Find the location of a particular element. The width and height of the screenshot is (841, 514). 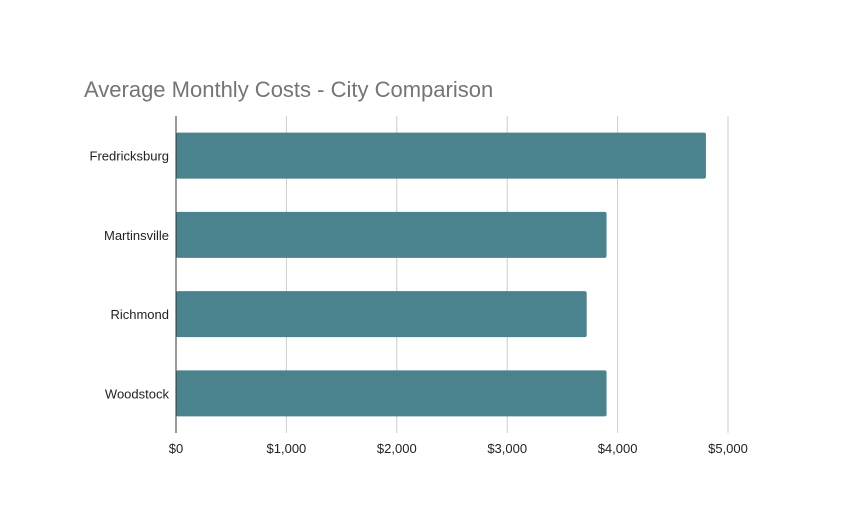

category-label: Fredricksburg is located at coordinates (129, 156).